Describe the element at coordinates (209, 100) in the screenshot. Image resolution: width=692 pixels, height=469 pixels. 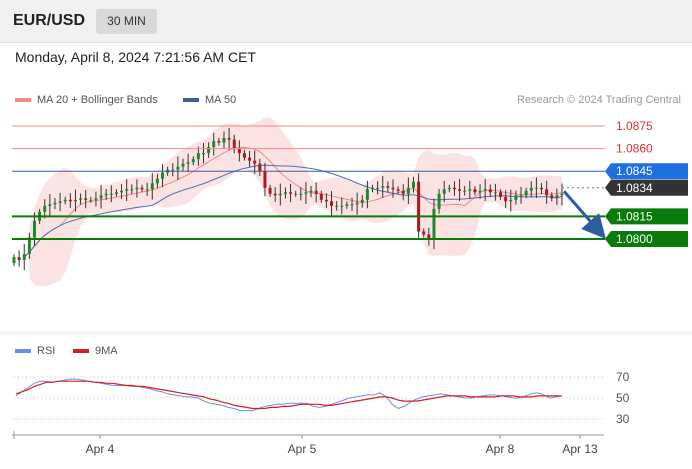
I see `legend-ma50: MA 50` at that location.